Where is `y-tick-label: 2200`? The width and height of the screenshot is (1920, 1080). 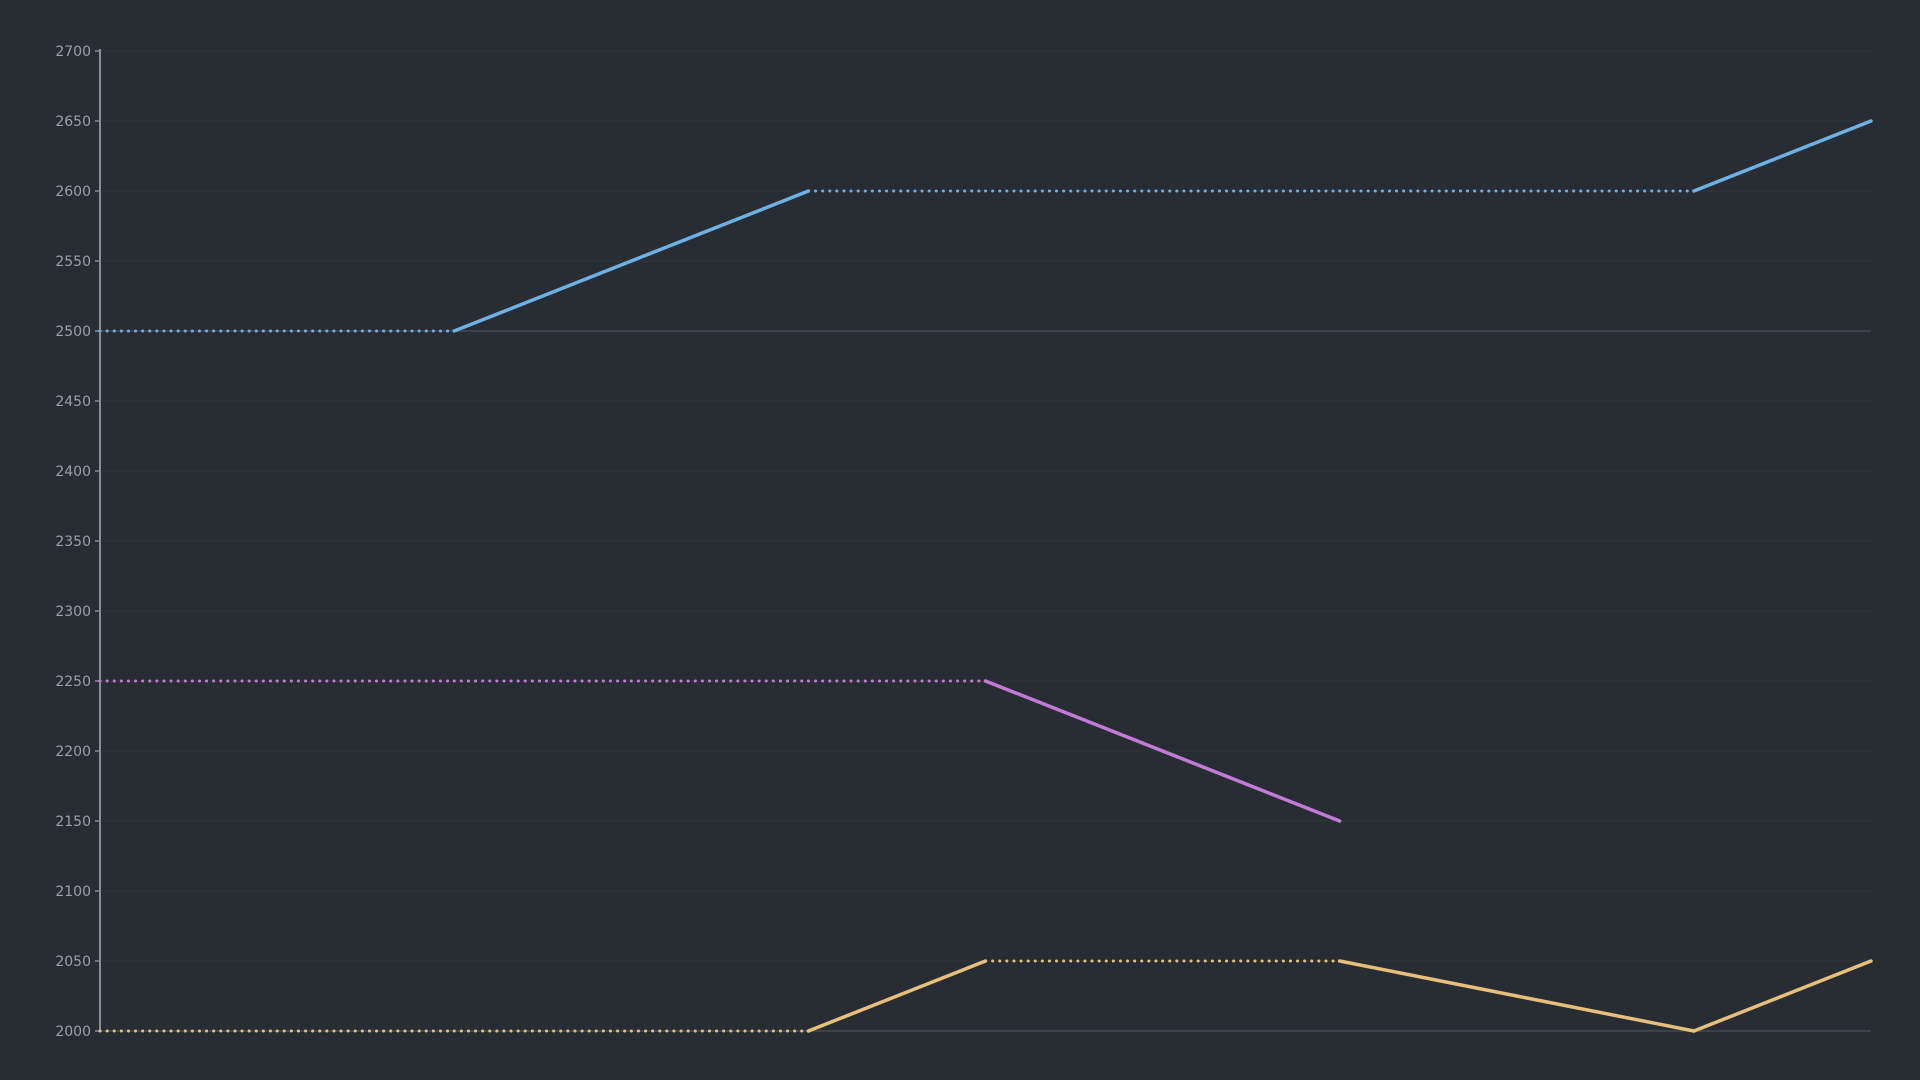 y-tick-label: 2200 is located at coordinates (73, 752).